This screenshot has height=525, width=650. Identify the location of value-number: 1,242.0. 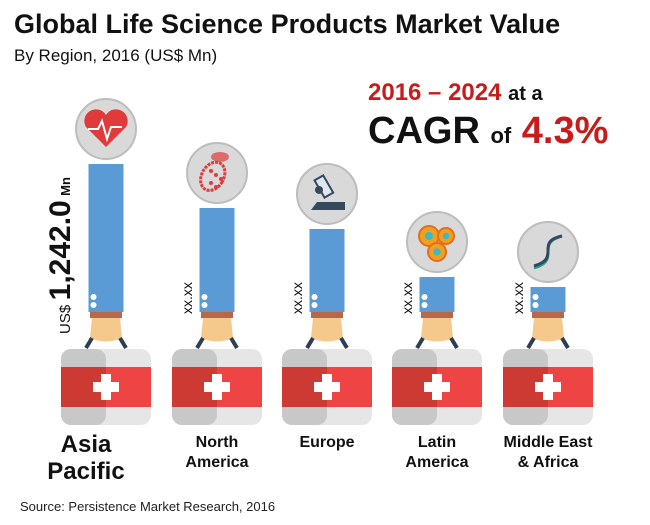
(60, 250).